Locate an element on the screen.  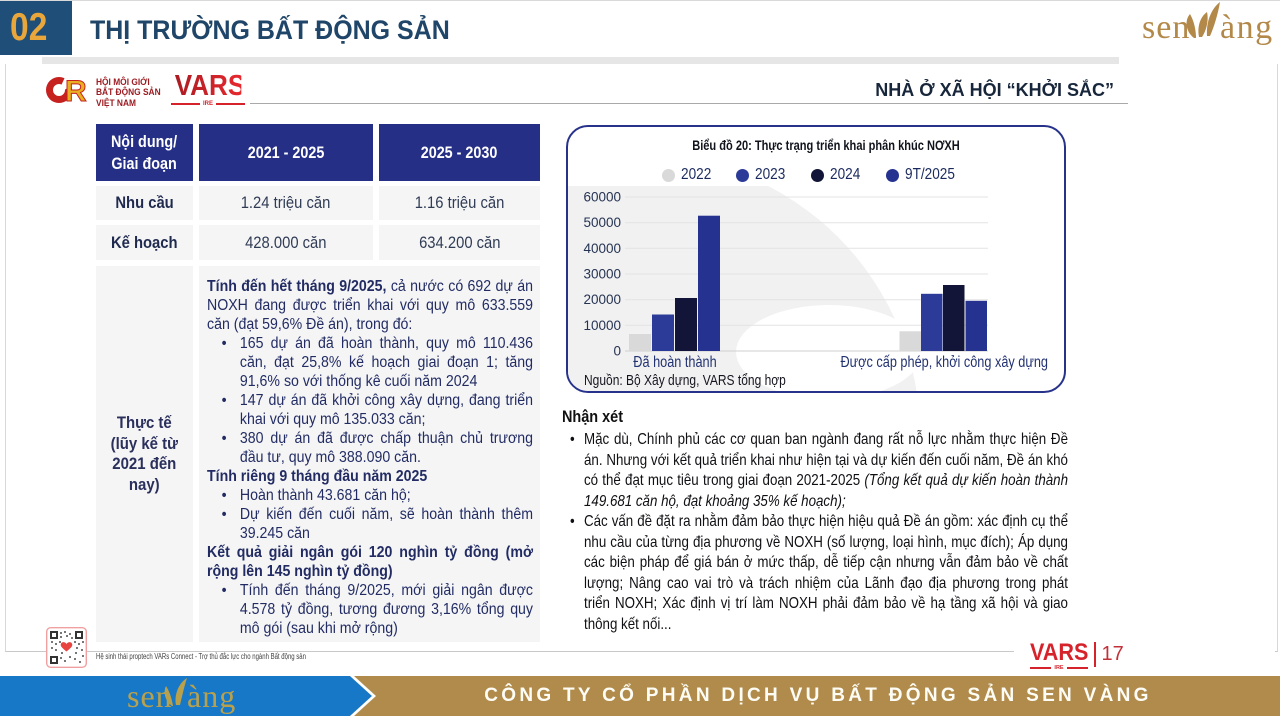
svg-text: R is located at coordinates (76, 89).